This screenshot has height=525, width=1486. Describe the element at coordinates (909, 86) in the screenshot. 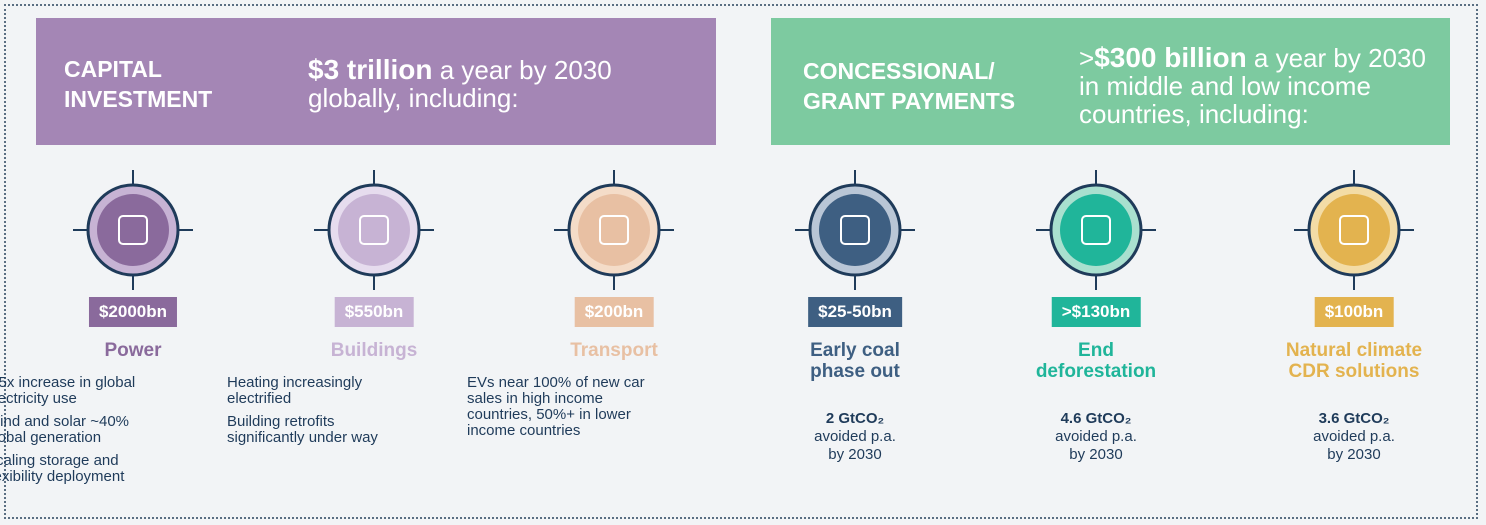

I see `header-label: CONCESSIONAL/GRANT PAYMENTS` at that location.